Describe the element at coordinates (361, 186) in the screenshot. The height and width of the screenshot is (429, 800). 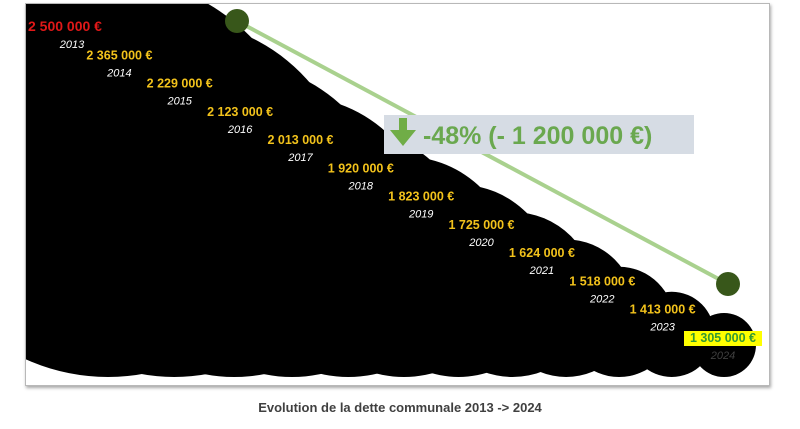
I see `year-label-2018: 2018` at that location.